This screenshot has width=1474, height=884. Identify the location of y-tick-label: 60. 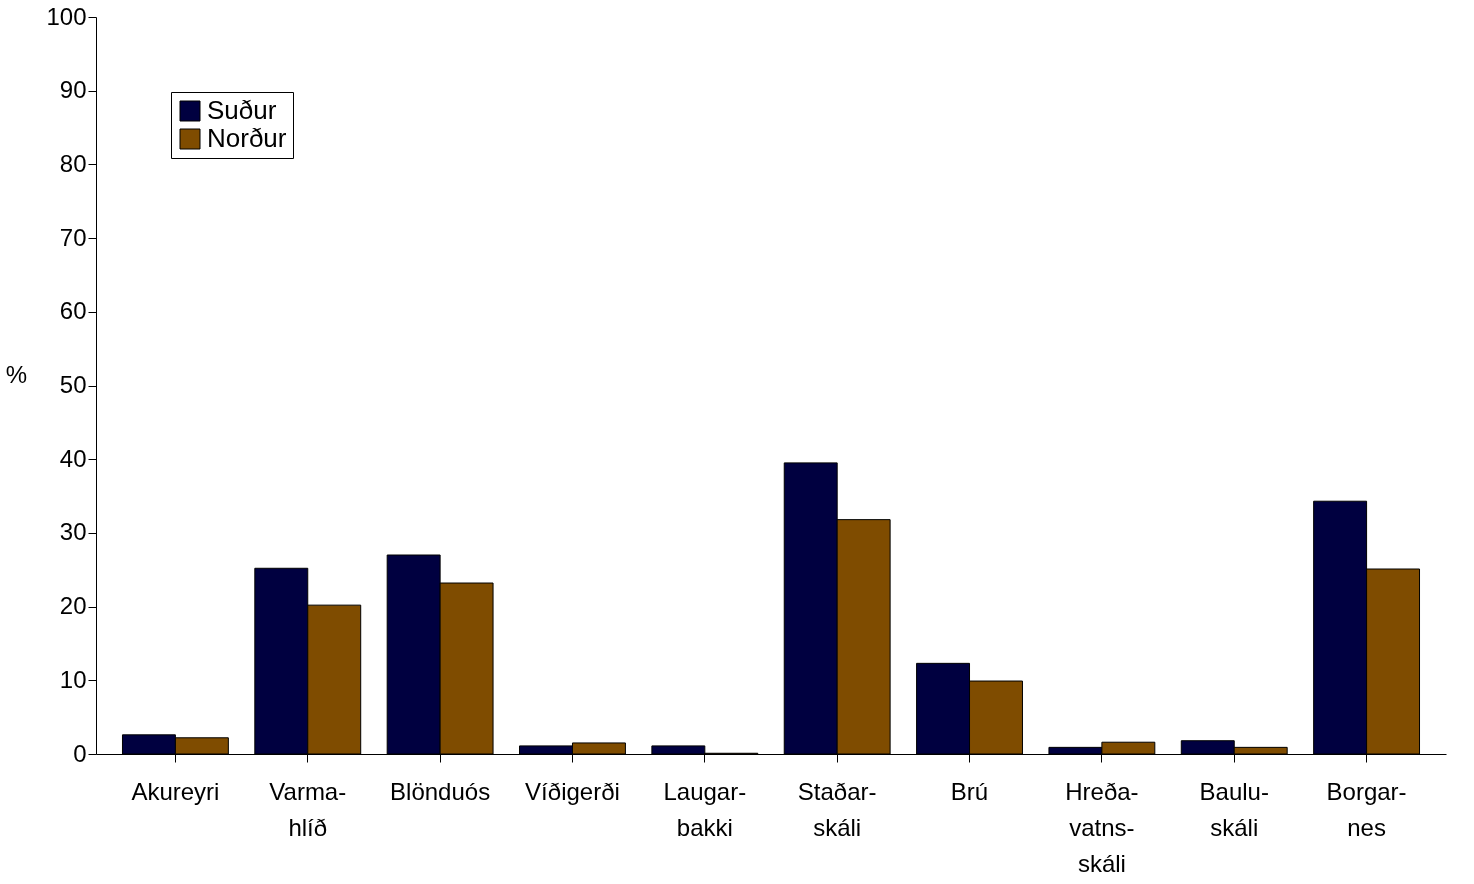
(73, 311).